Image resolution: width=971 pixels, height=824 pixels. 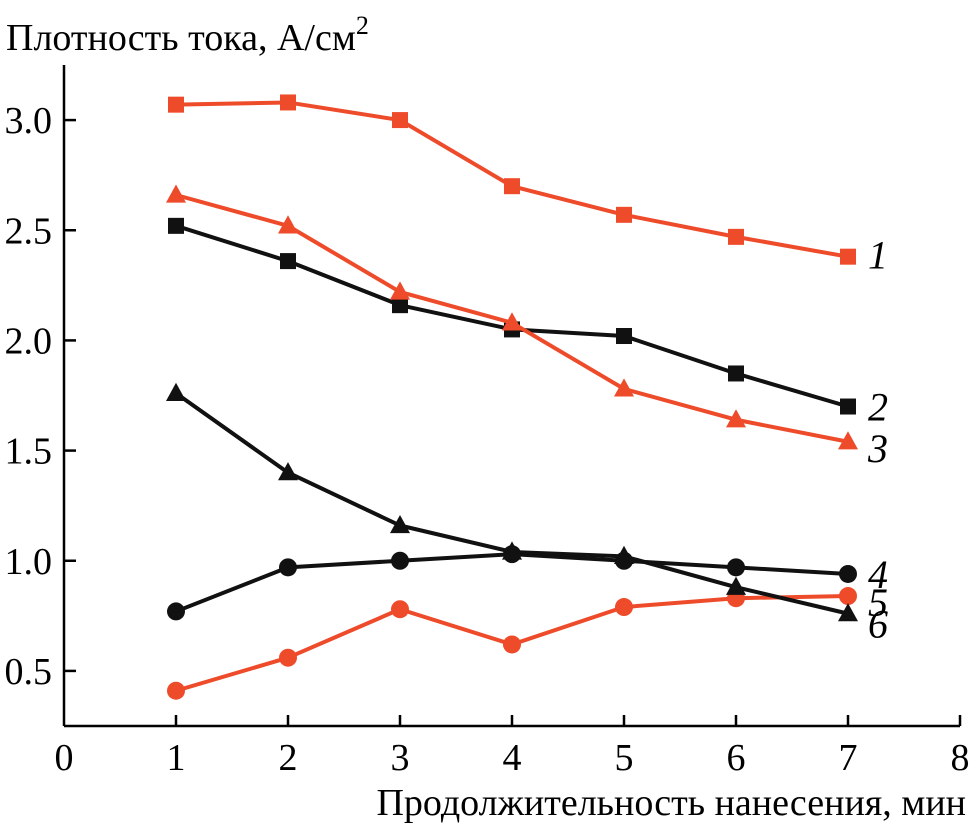 I want to click on x-axis-title: Продолжительность нанесения, мин, so click(x=671, y=803).